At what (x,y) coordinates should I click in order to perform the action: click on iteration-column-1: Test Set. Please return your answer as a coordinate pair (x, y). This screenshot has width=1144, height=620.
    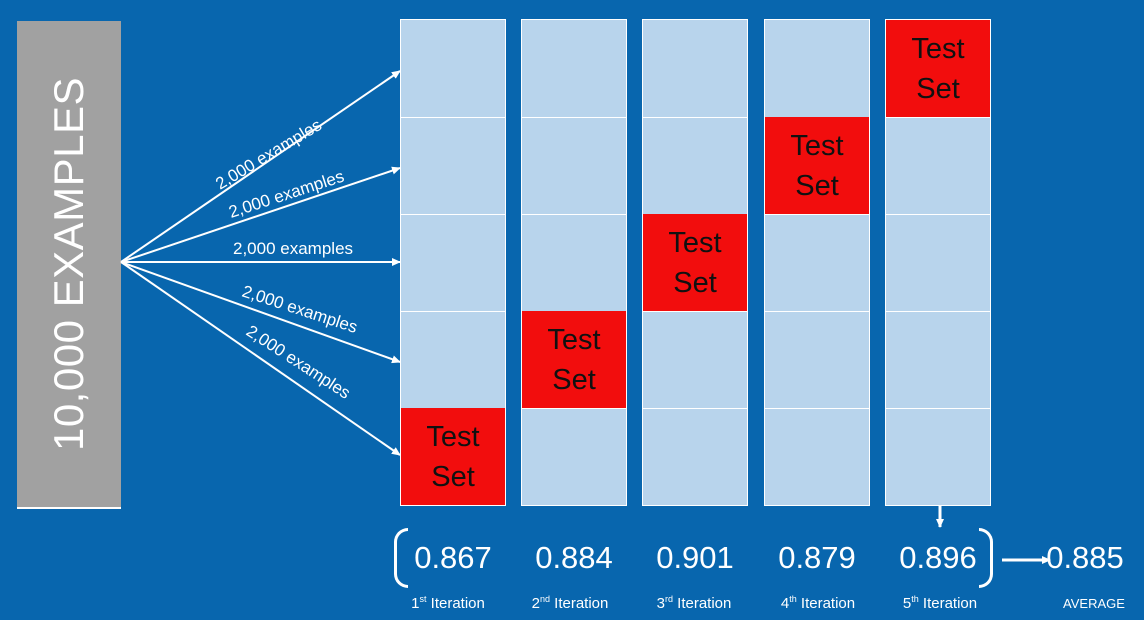
    Looking at the image, I should click on (453, 262).